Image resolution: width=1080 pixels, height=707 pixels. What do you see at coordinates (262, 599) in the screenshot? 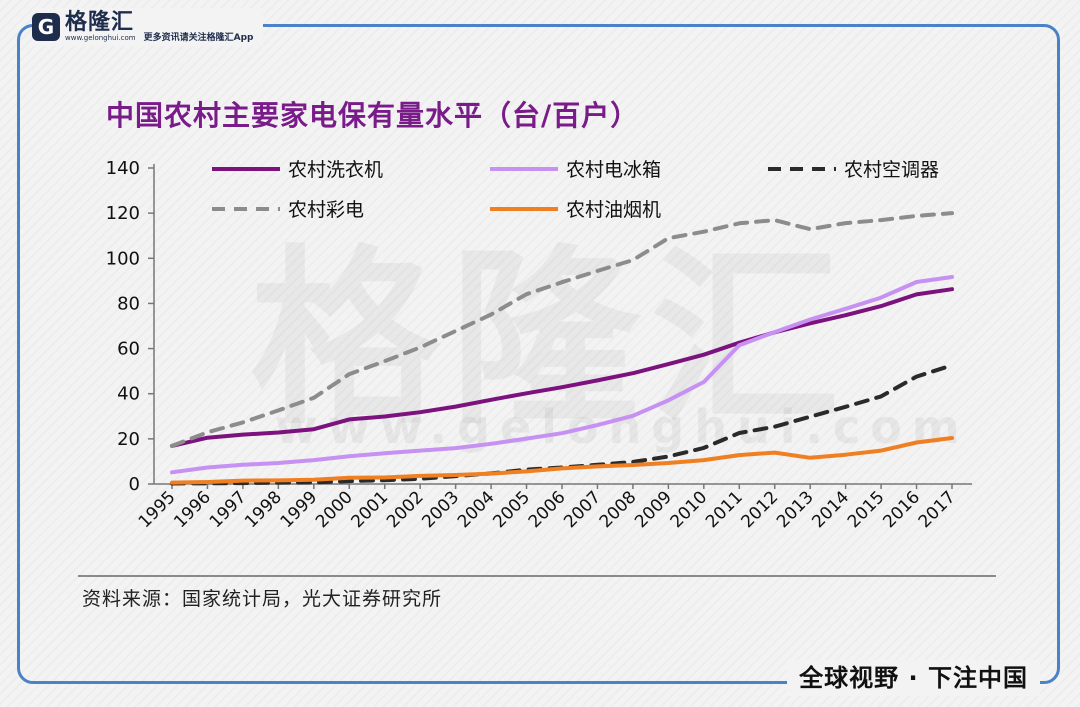
I see `source-note: 资料来源：国家统计局，光大证券研究所` at bounding box center [262, 599].